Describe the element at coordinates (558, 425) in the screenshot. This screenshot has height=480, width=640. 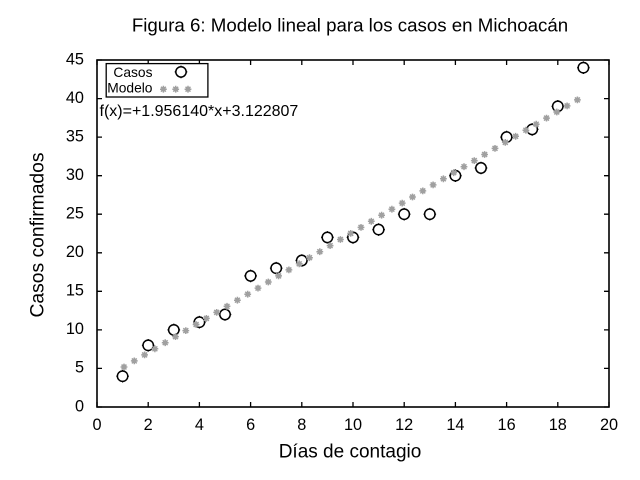
I see `svg-text: 18` at that location.